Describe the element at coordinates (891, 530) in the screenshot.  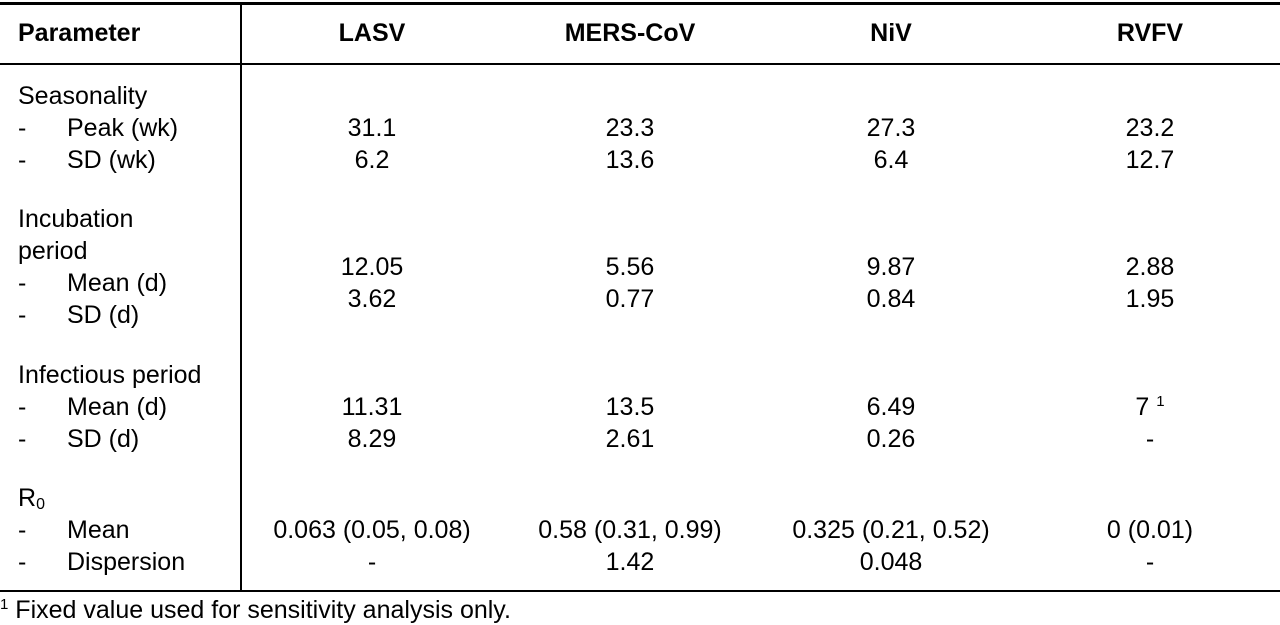
I see `cell-niv: 0.325 (0.21, 0.52)` at that location.